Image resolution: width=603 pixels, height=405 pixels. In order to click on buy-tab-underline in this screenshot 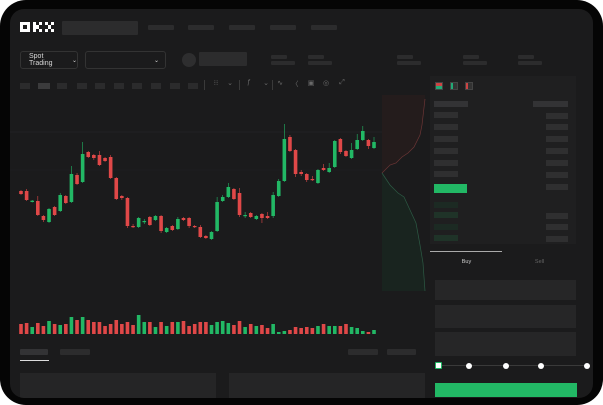, I will do `click(466, 251)`.